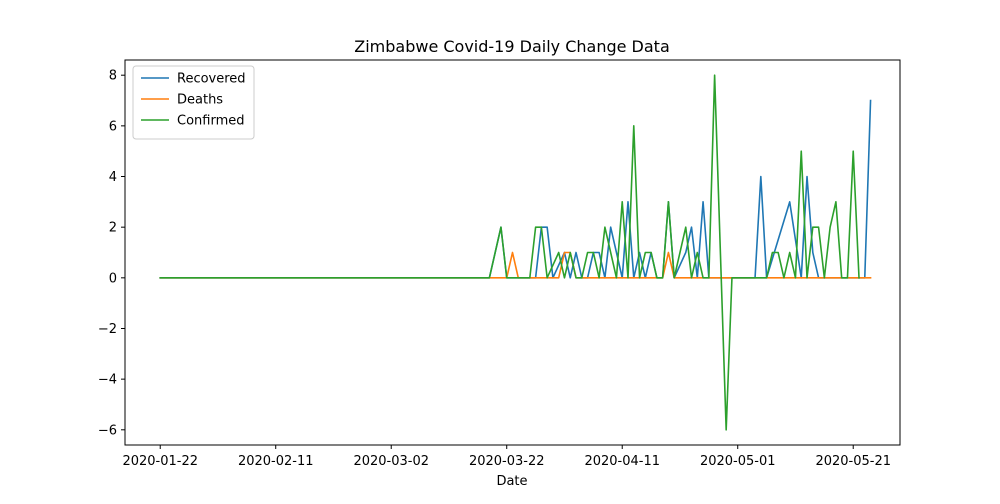 Image resolution: width=1000 pixels, height=504 pixels. What do you see at coordinates (200, 100) in the screenshot?
I see `legend-label-deaths: Deaths` at bounding box center [200, 100].